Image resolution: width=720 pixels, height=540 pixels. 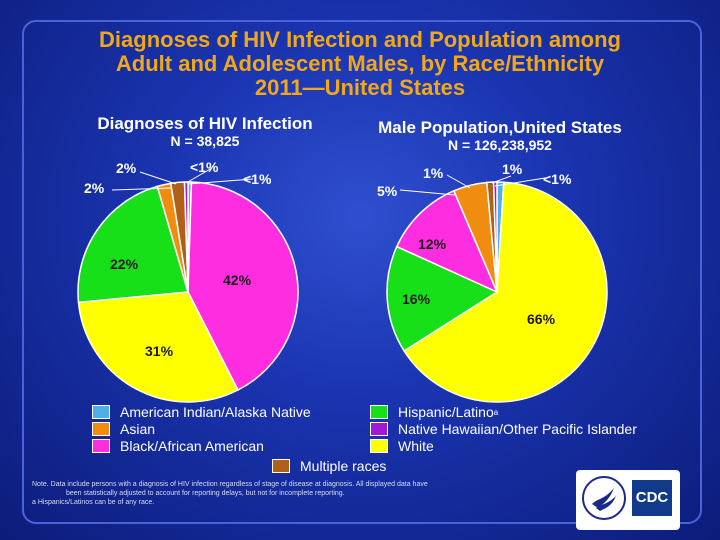 What do you see at coordinates (101, 412) in the screenshot?
I see `legend-swatch-american-indian` at bounding box center [101, 412].